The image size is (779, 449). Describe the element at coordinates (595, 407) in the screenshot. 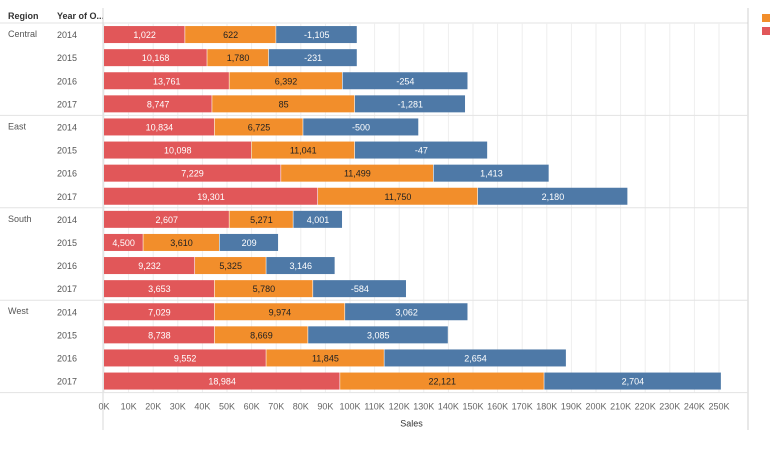

I see `x-tick-label: 200K` at that location.